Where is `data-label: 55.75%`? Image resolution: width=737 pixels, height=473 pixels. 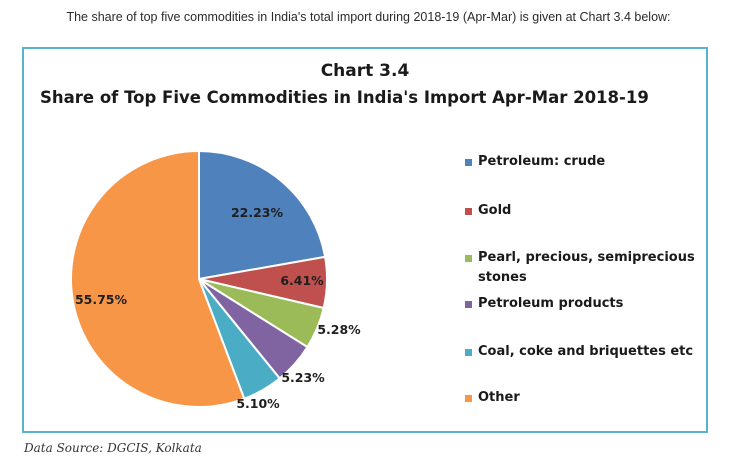
data-label: 55.75% is located at coordinates (101, 299).